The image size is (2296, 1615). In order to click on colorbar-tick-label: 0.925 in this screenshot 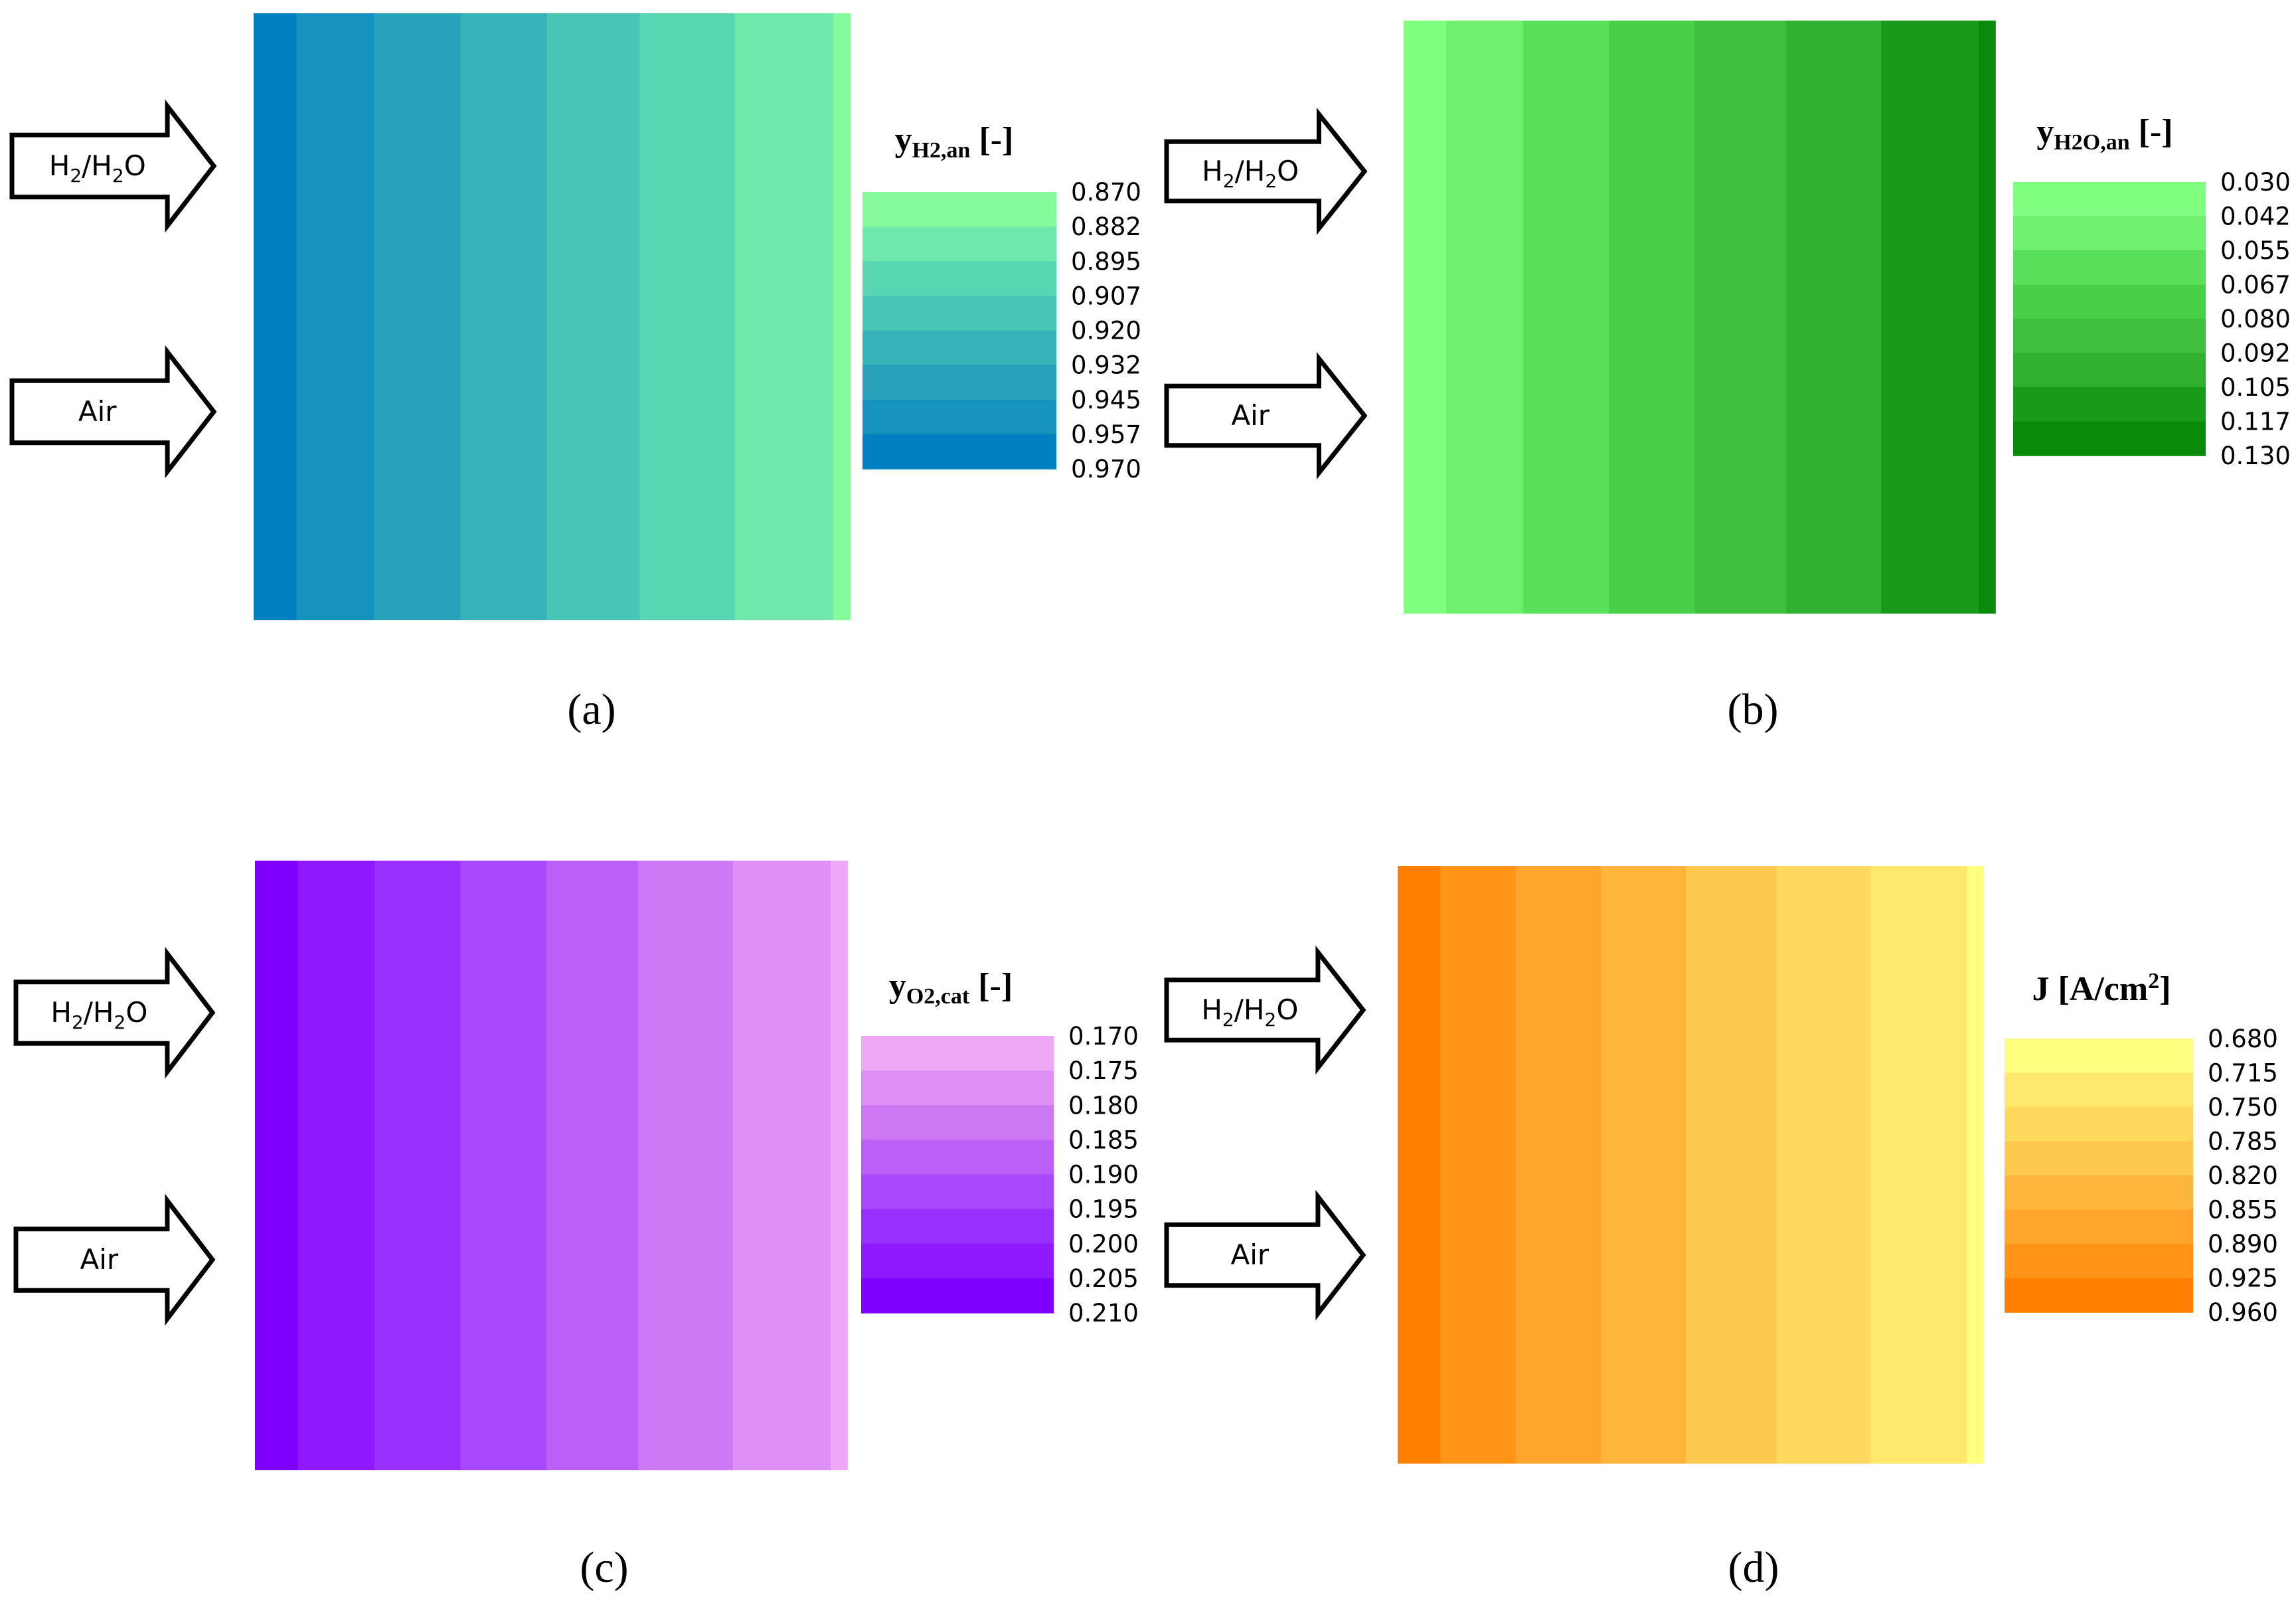, I will do `click(2243, 1278)`.